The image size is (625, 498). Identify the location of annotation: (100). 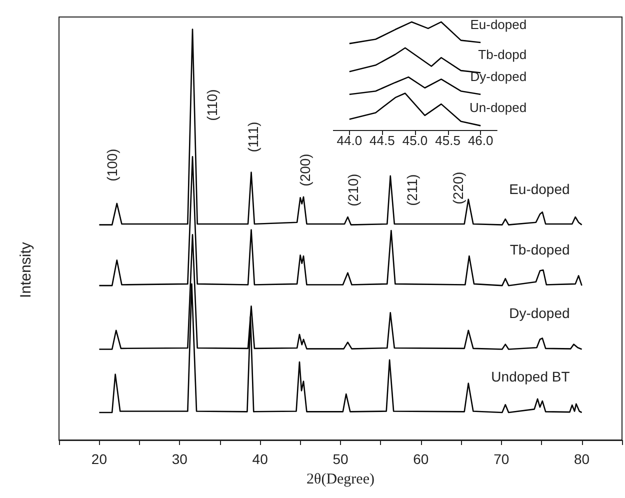
(112, 165).